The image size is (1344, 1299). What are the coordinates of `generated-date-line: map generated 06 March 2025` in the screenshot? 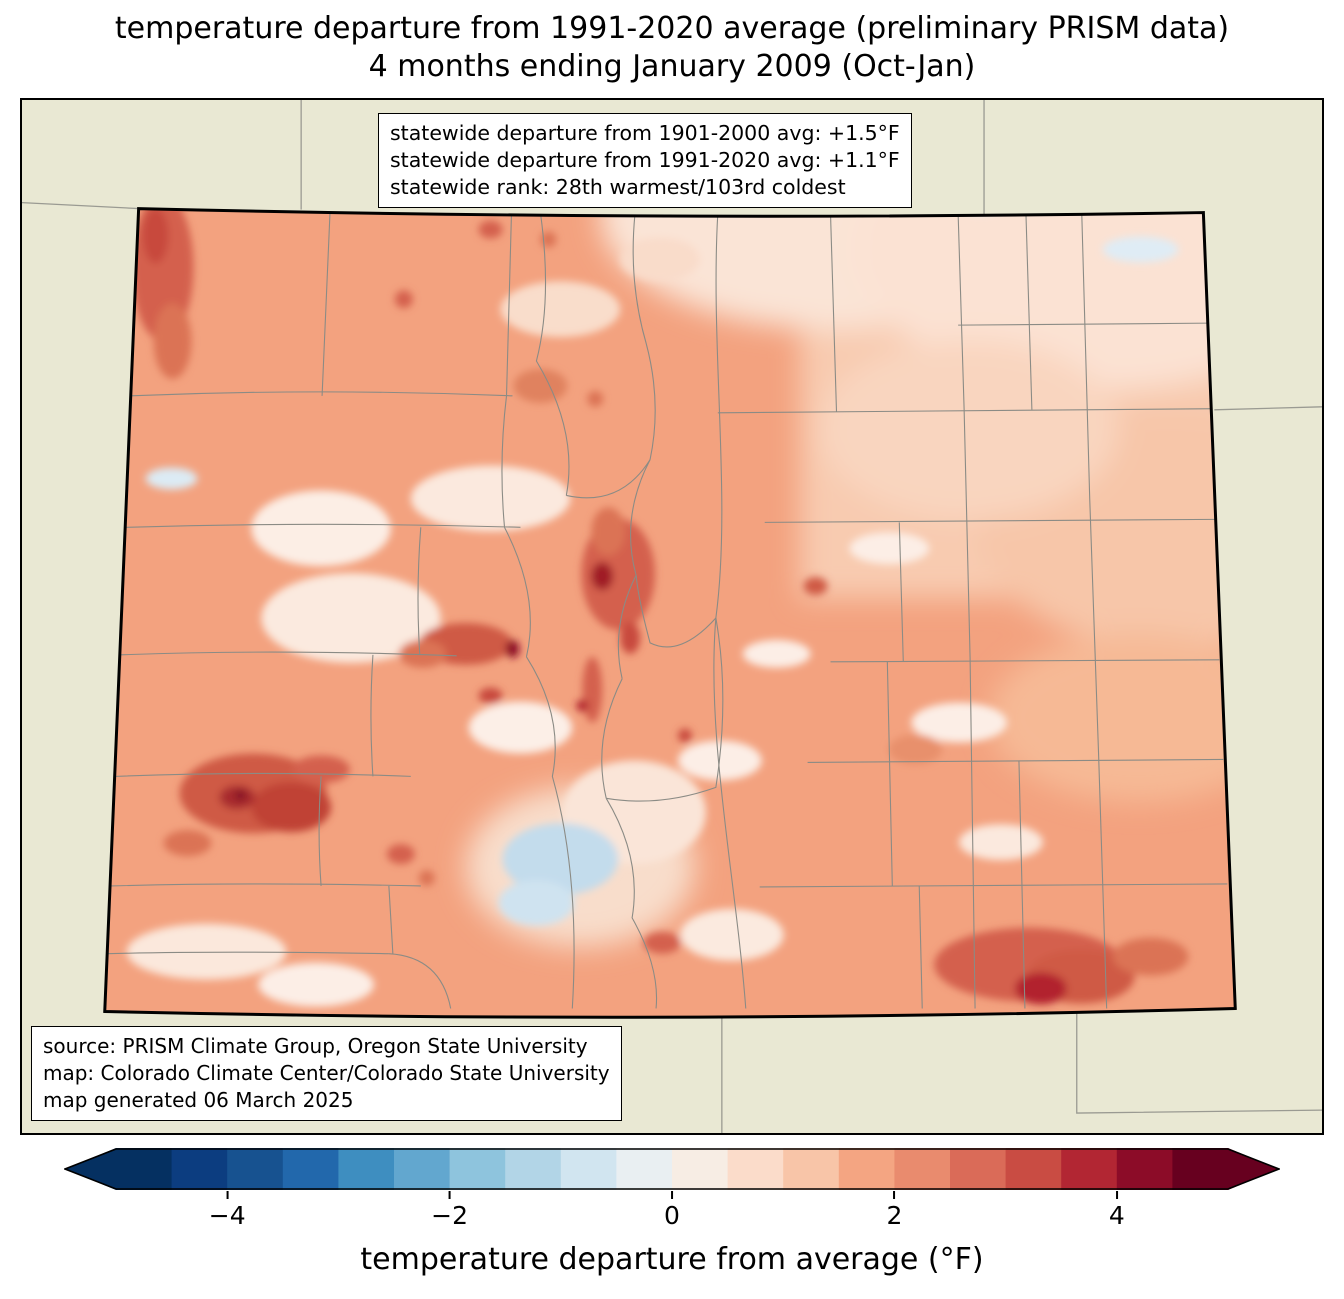 It's located at (198, 1100).